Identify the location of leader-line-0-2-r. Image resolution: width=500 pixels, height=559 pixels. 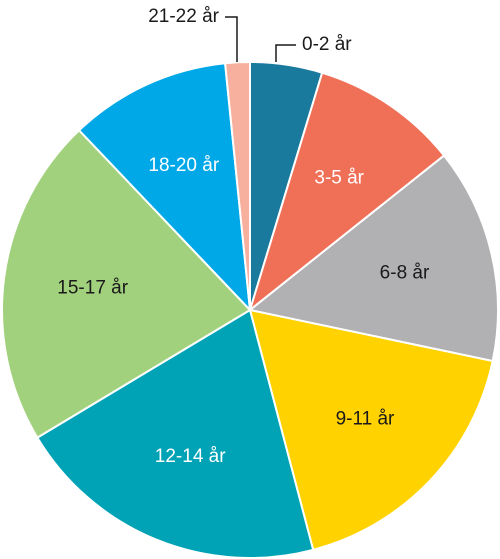
(285, 53).